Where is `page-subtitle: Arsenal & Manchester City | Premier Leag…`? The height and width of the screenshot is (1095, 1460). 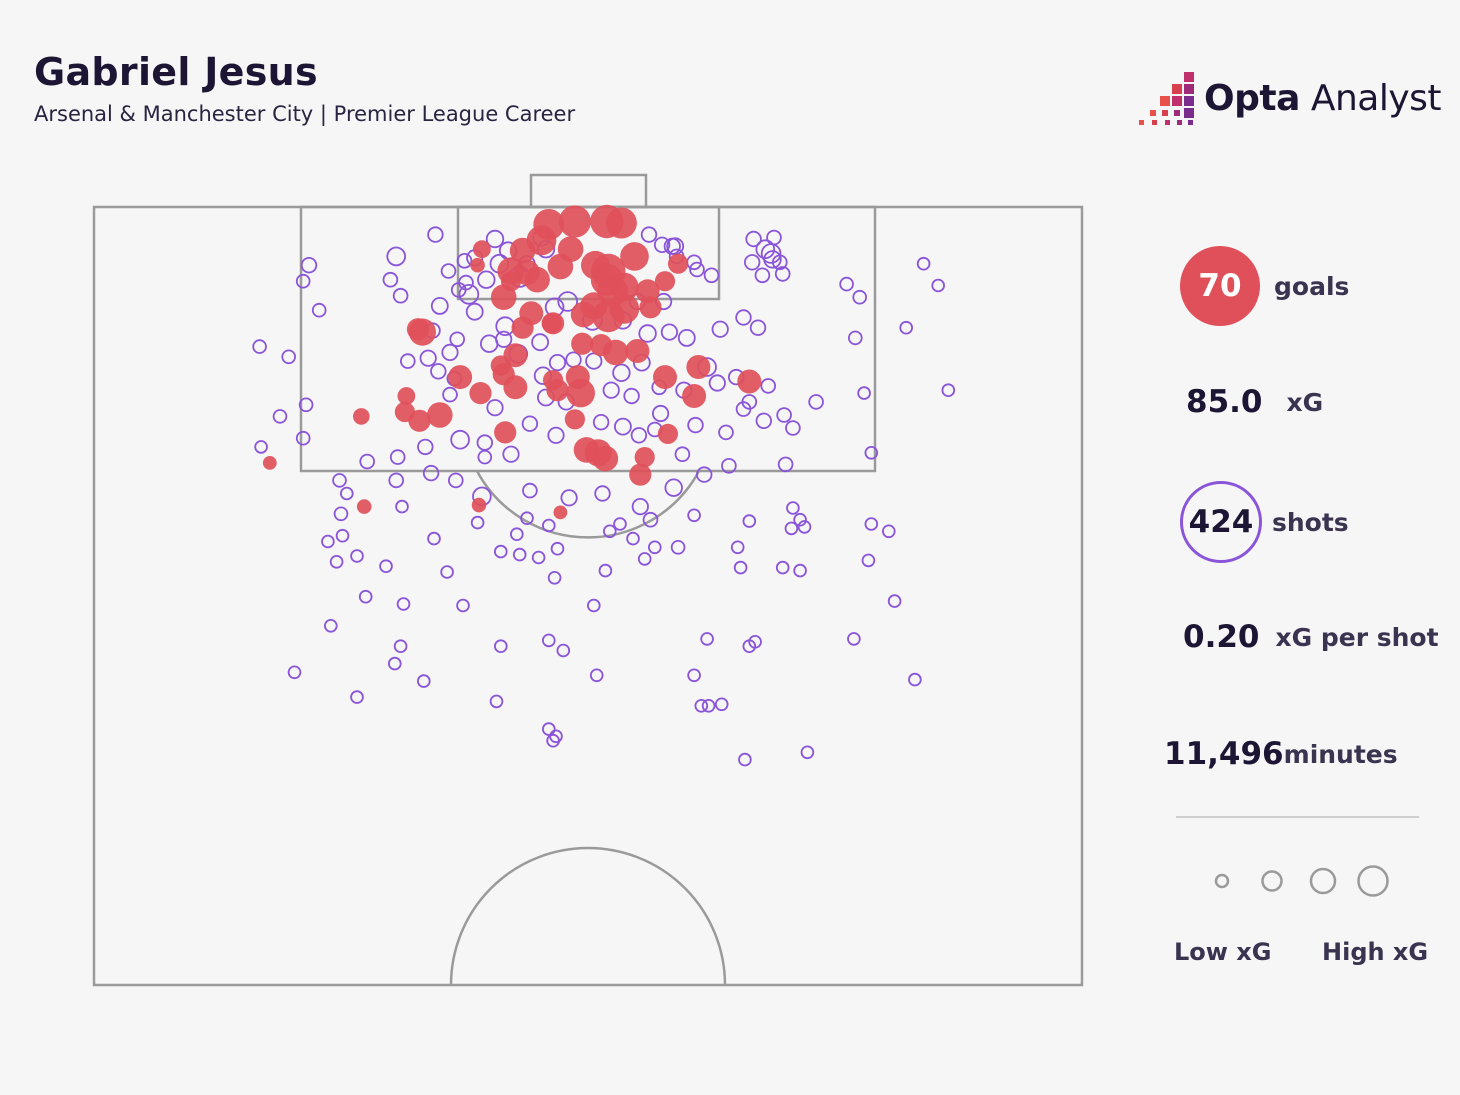
page-subtitle: Arsenal & Manchester City | Premier Leag… is located at coordinates (305, 114).